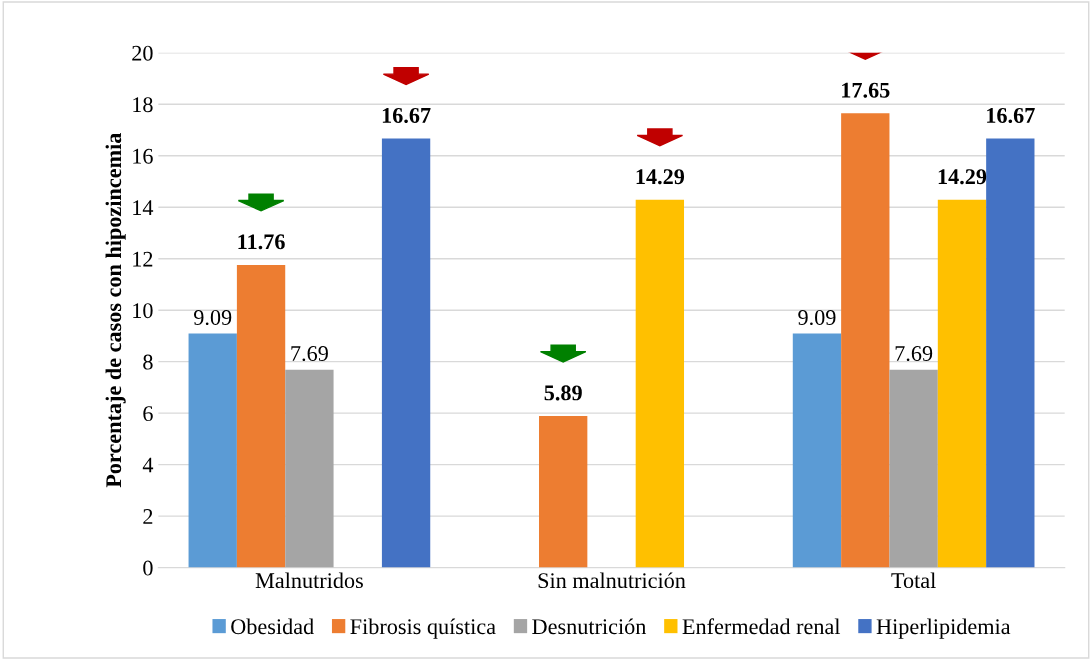 The image size is (1092, 660). I want to click on y-tick-label: 10, so click(143, 311).